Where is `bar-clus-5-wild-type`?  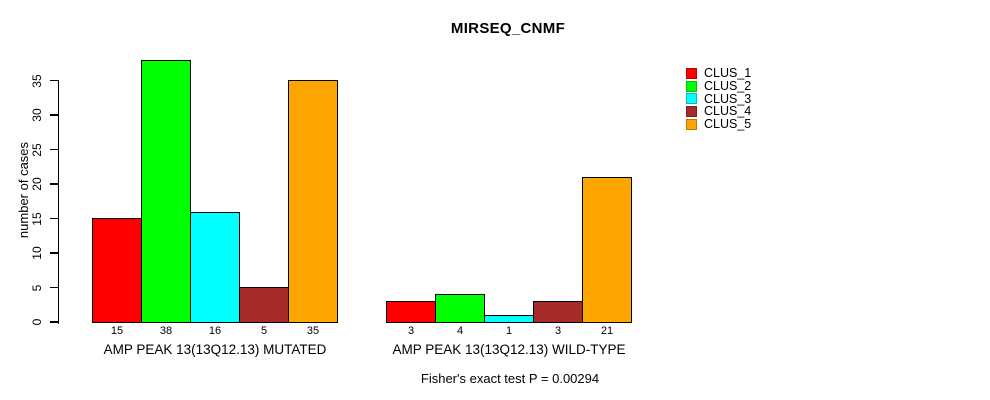 bar-clus-5-wild-type is located at coordinates (607, 250).